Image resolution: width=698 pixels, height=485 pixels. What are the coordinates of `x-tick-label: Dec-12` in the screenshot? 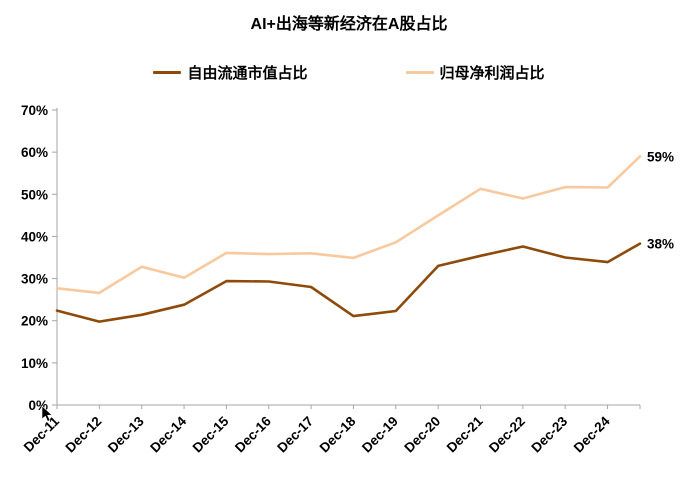 It's located at (84, 435).